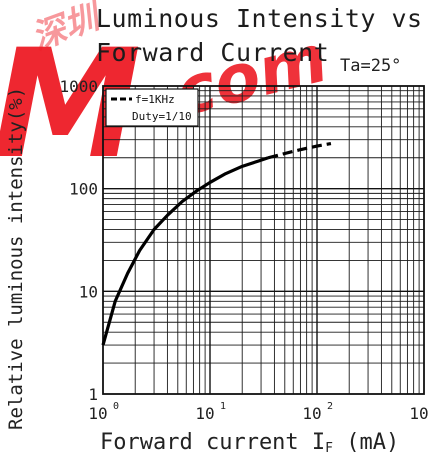 This screenshot has height=468, width=430. I want to click on chart-title-line-2: Forward Current, so click(213, 52).